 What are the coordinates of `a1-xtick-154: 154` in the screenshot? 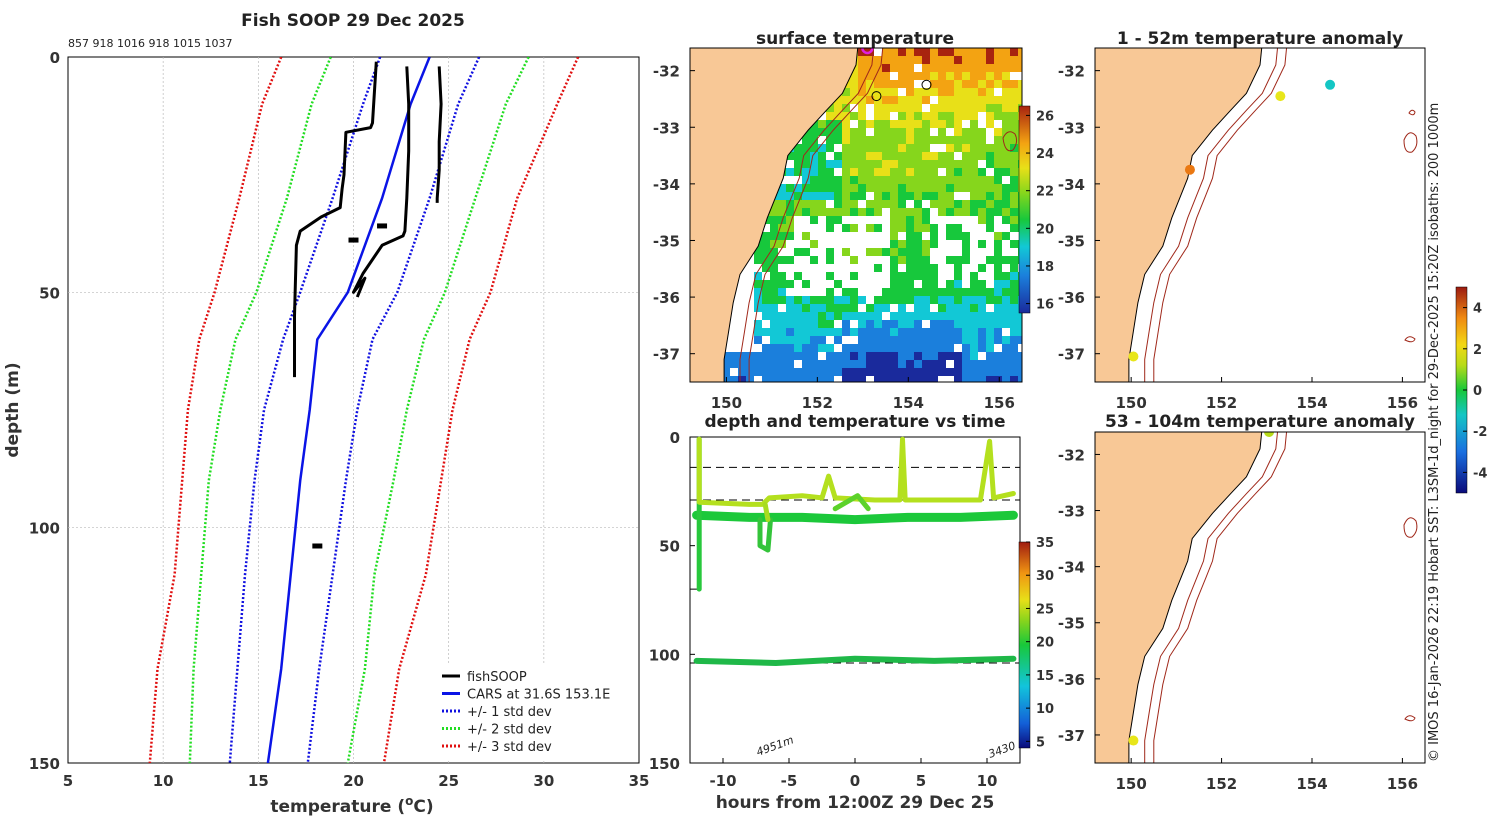 It's located at (1311, 403).